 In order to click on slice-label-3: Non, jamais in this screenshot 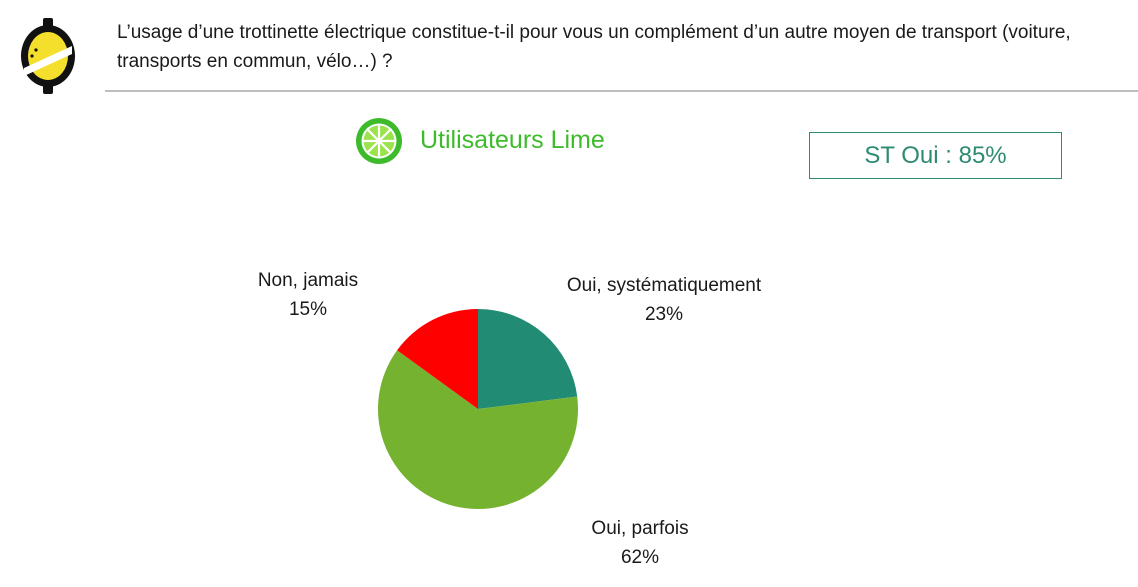, I will do `click(308, 280)`.